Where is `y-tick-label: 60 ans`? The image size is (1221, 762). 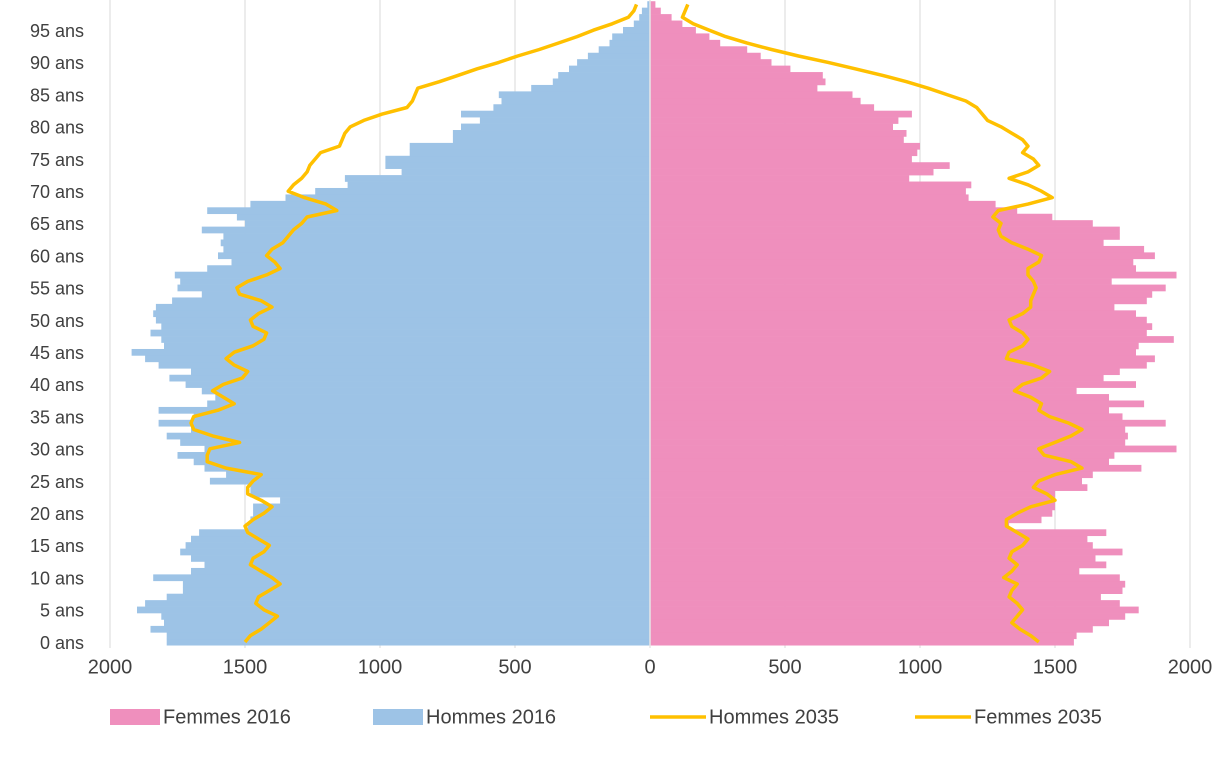
y-tick-label: 60 ans is located at coordinates (57, 256).